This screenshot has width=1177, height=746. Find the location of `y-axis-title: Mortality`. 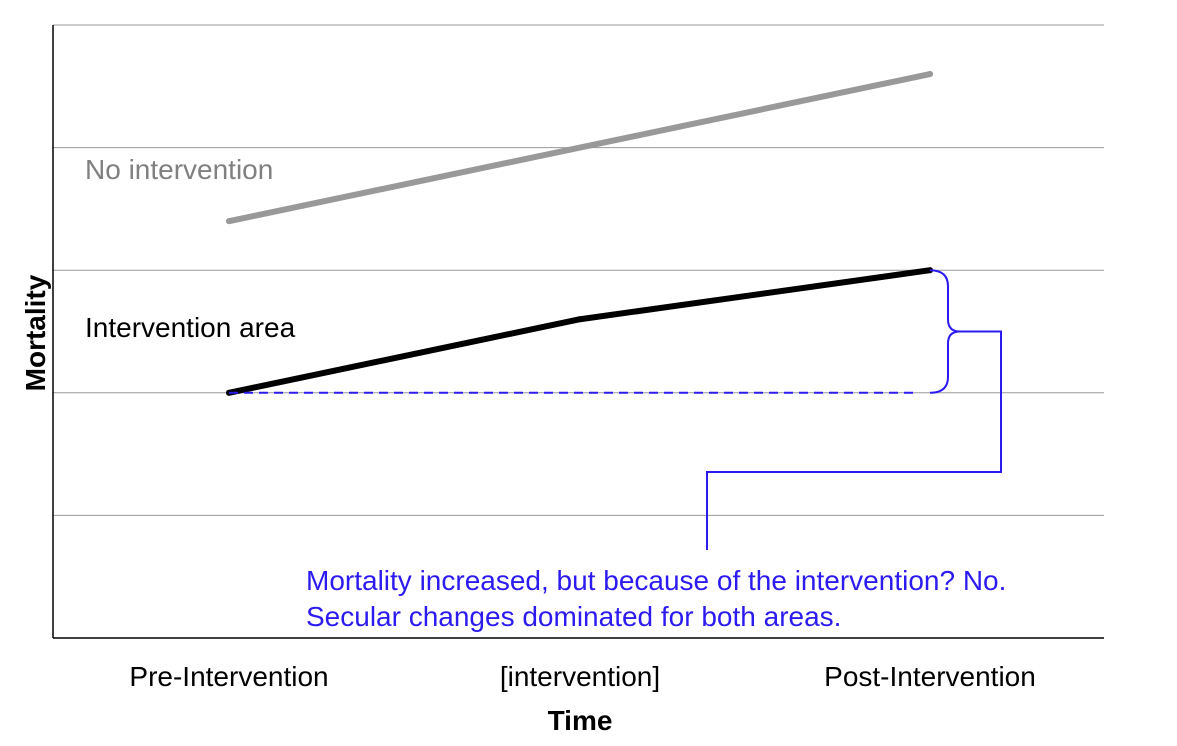

y-axis-title: Mortality is located at coordinates (35, 332).